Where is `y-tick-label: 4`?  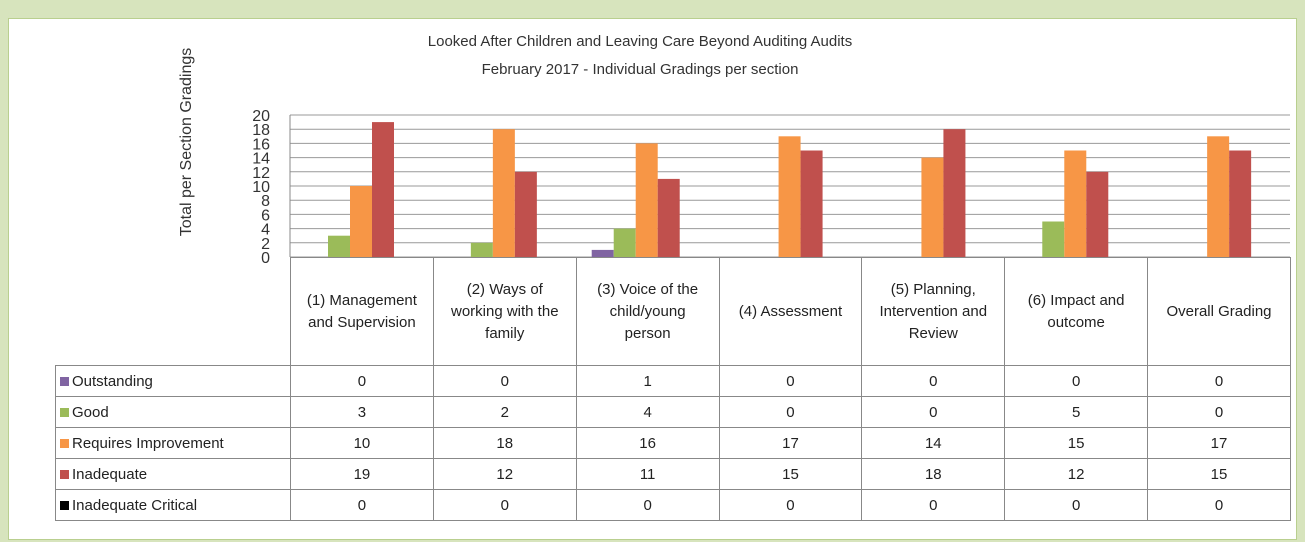
y-tick-label: 4 is located at coordinates (265, 230).